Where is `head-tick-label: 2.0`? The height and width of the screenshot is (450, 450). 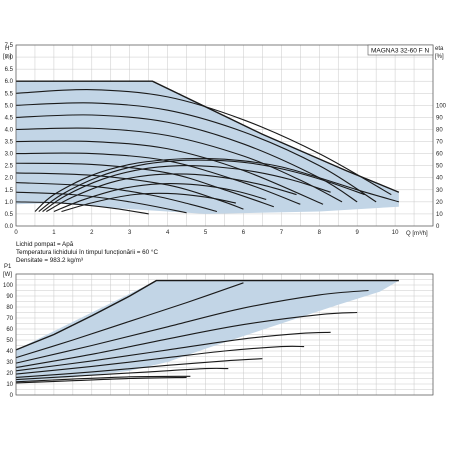
head-tick-label: 2.0 is located at coordinates (9, 179).